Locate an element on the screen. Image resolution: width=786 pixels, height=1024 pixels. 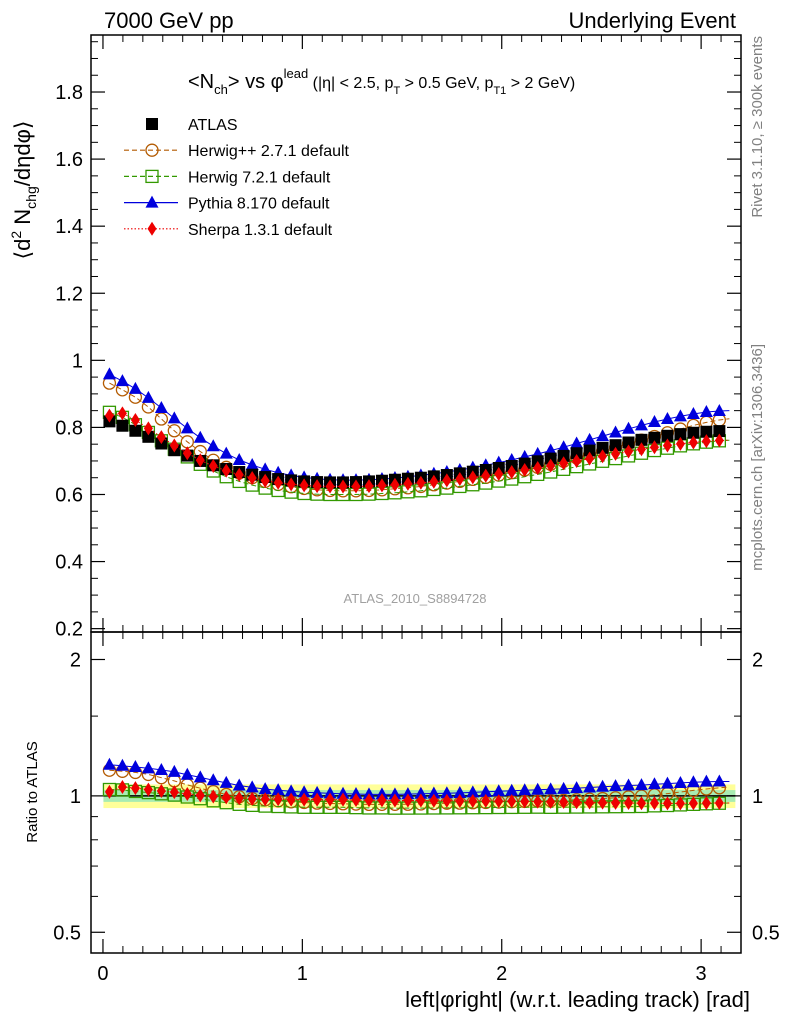
ratio-y-tick-label: 1 is located at coordinates (75, 797).